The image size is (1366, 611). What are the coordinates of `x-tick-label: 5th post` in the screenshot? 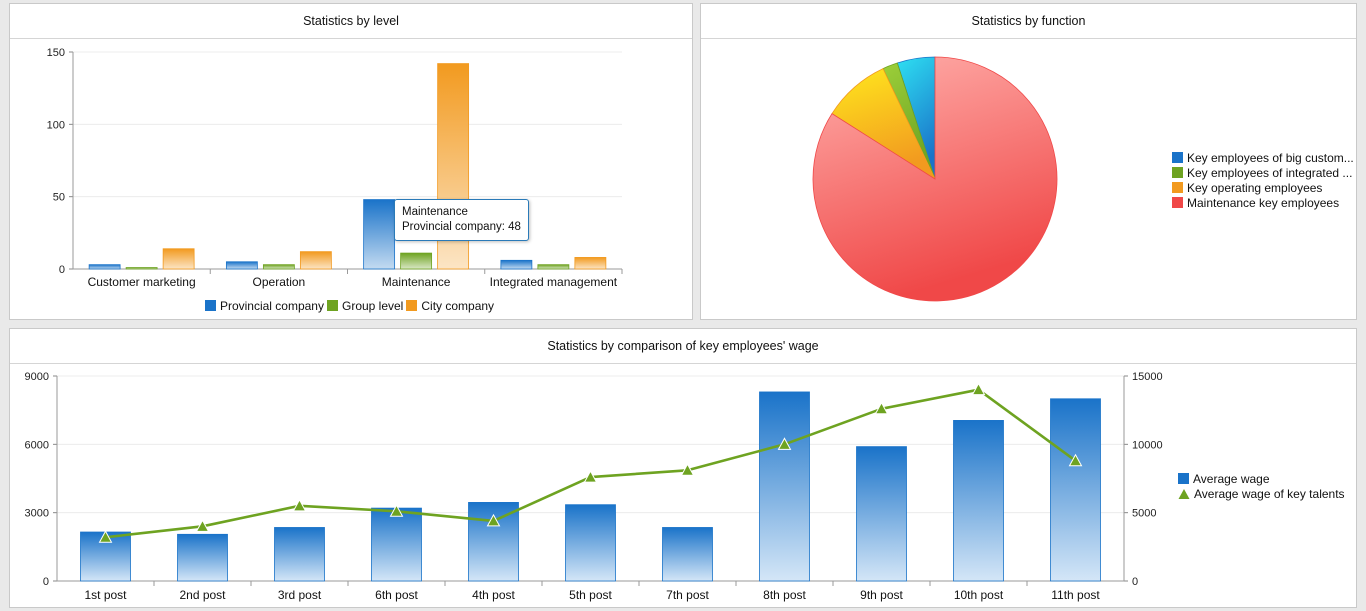 It's located at (590, 595).